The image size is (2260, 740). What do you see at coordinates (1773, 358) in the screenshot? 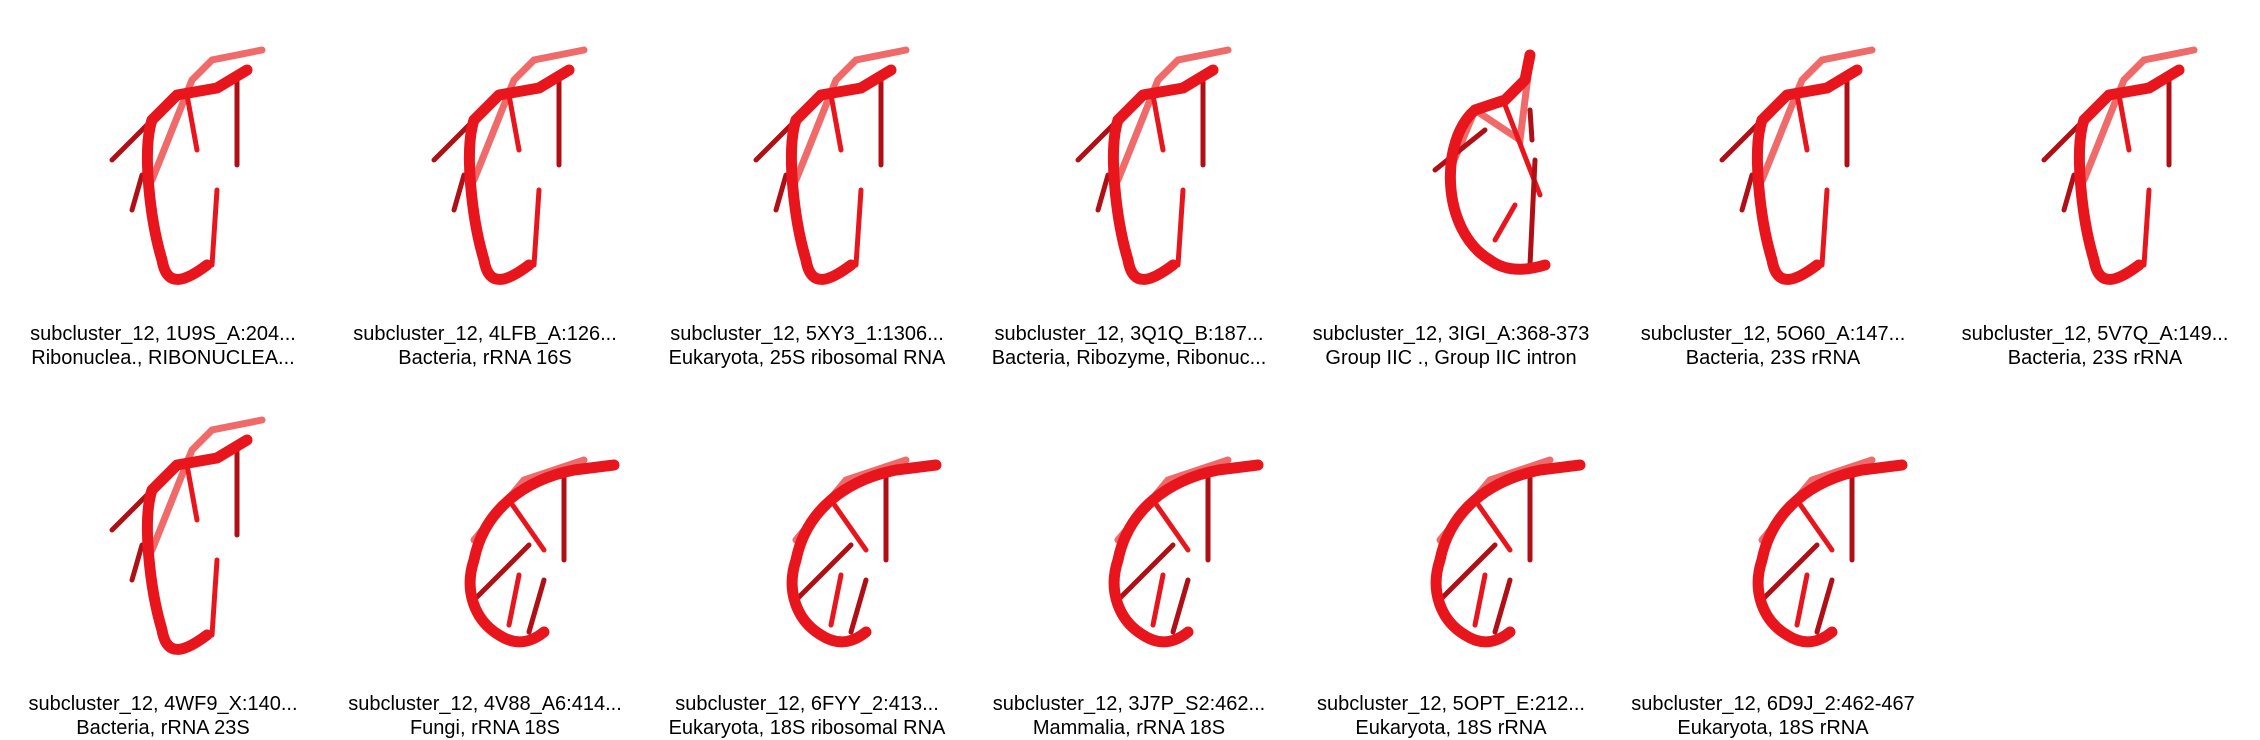
I see `organism-rna-label: Bacteria, 23S rRNA` at bounding box center [1773, 358].